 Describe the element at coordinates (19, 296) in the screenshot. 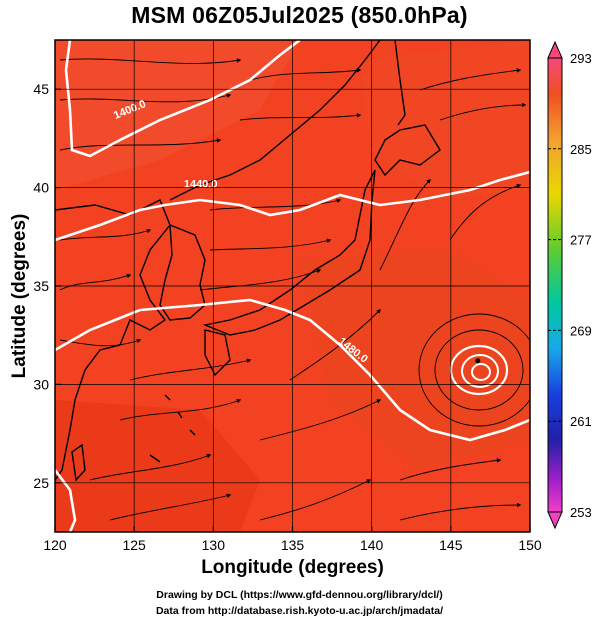

I see `y-axis-label: Latitude (degrees)` at that location.